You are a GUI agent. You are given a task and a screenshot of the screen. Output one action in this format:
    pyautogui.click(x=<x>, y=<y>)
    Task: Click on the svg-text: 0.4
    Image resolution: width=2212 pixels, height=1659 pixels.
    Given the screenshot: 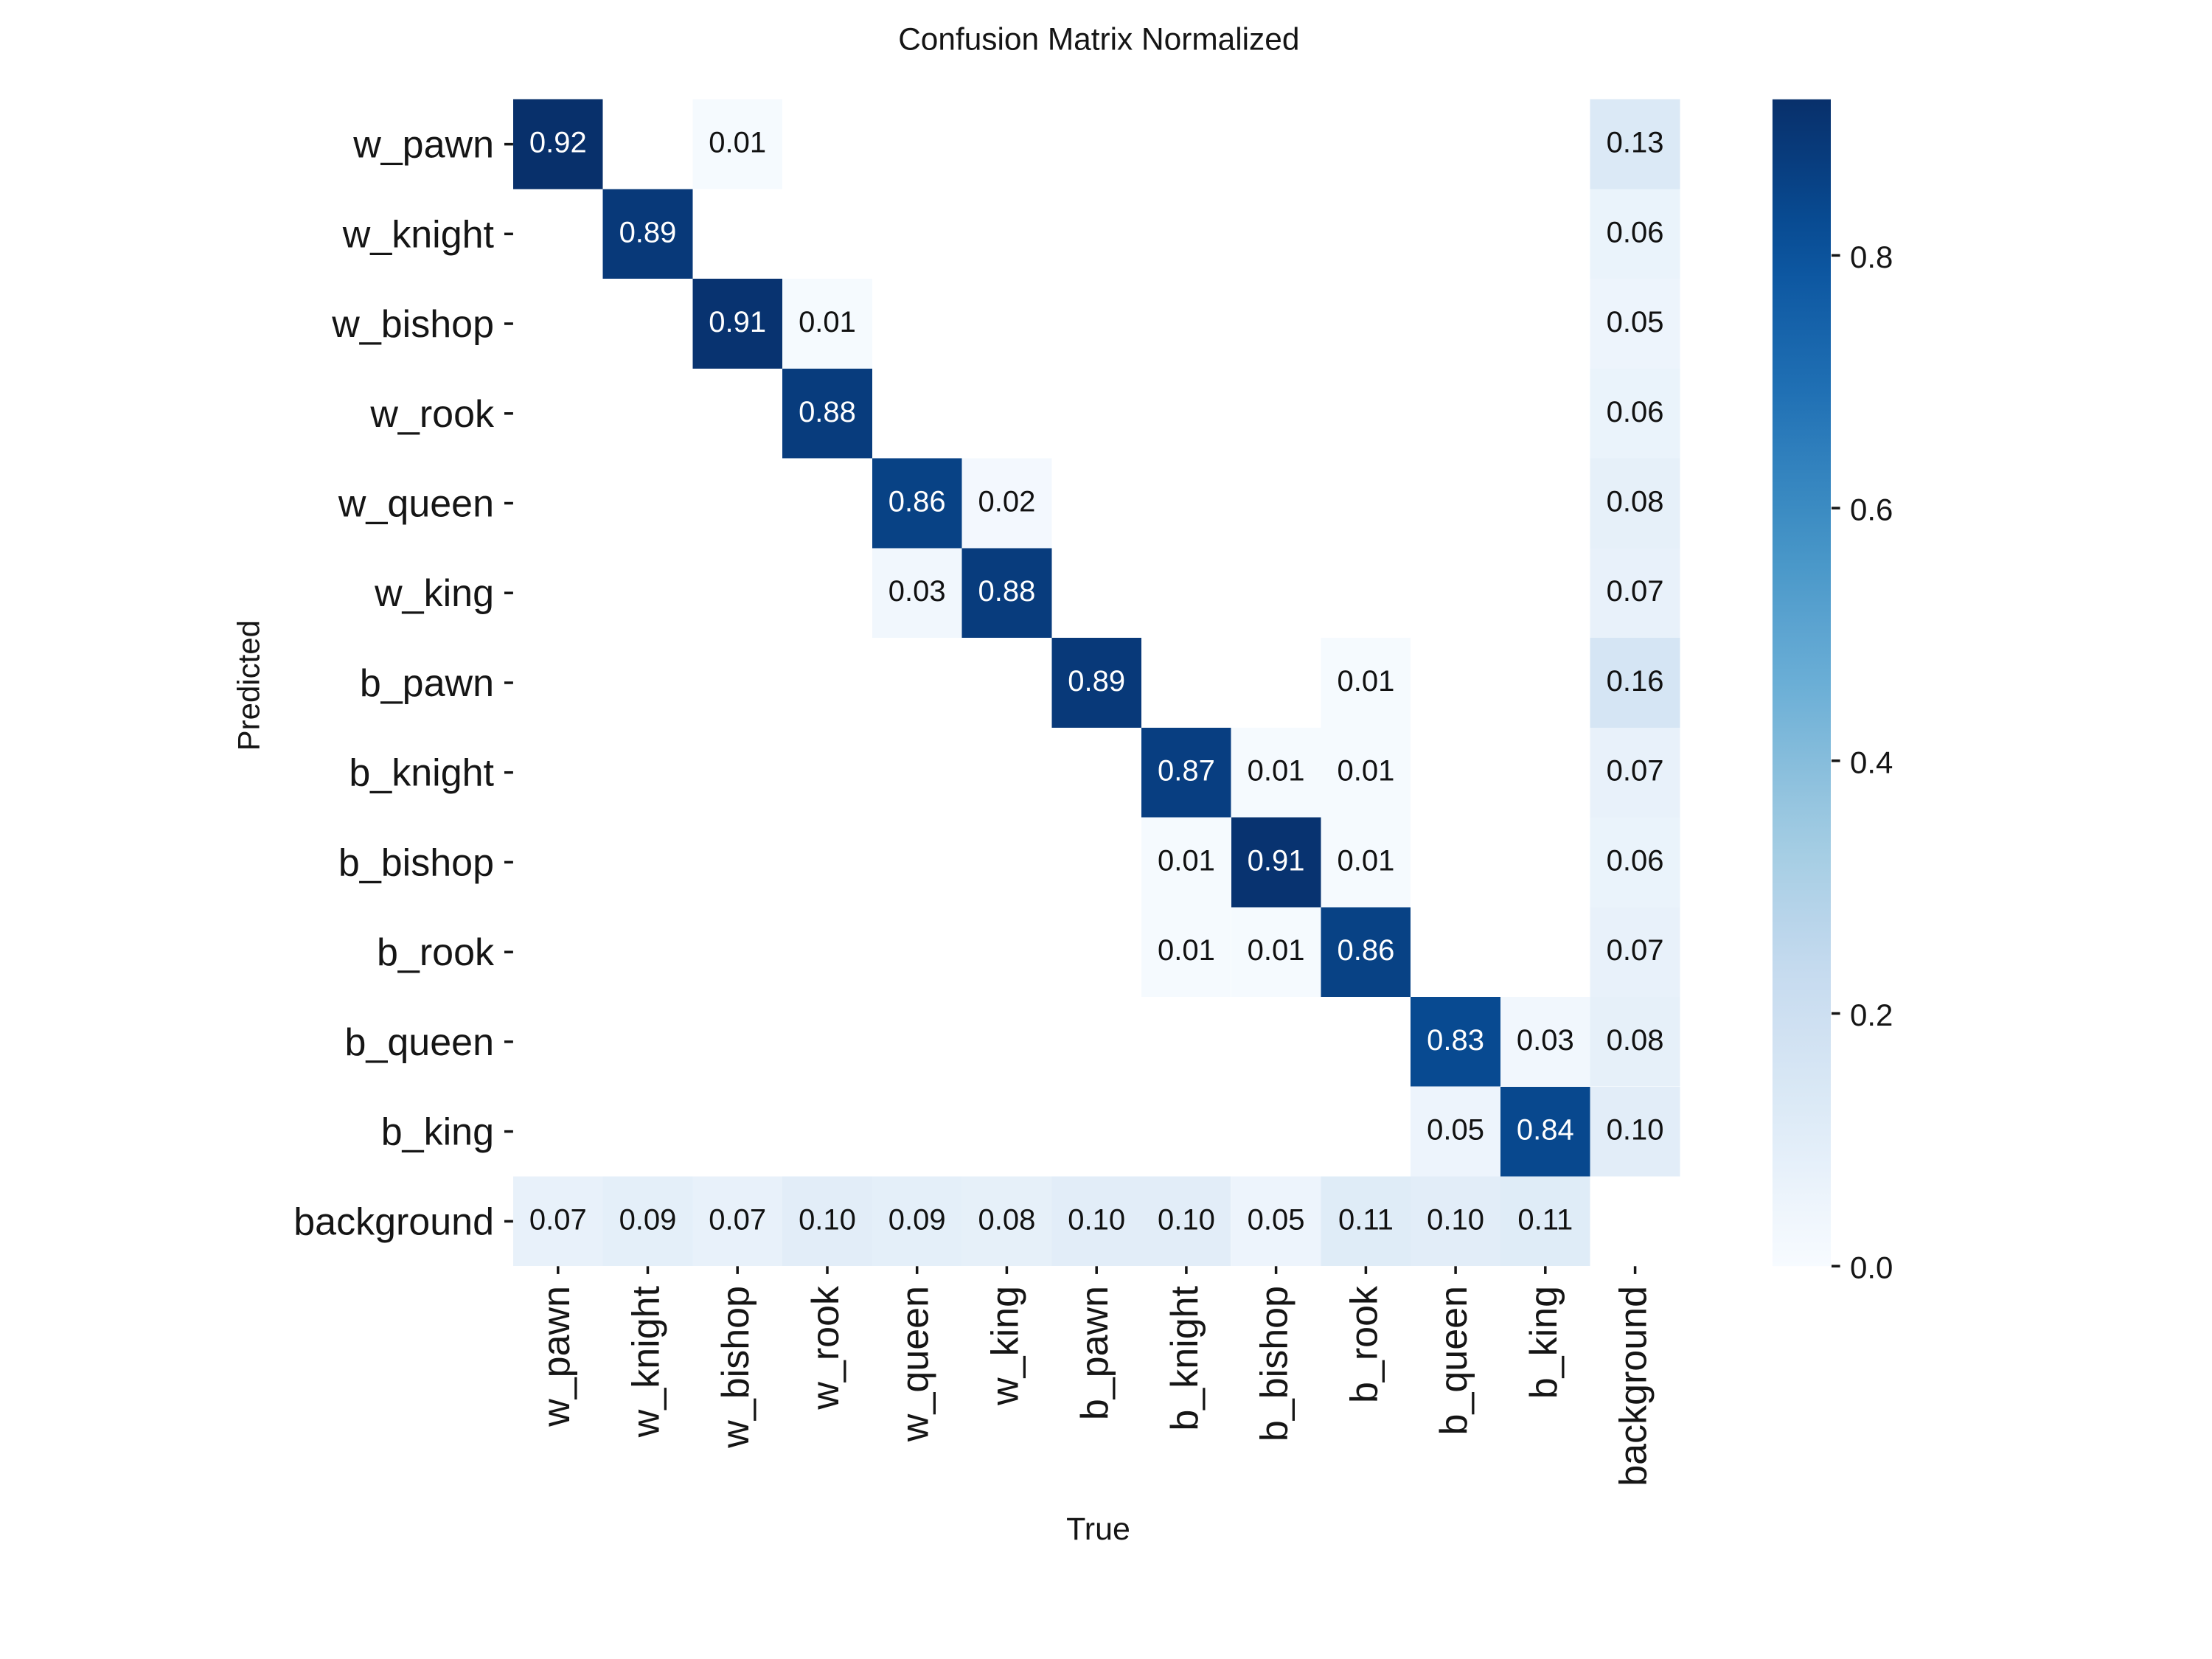 What is the action you would take?
    pyautogui.click(x=1871, y=762)
    